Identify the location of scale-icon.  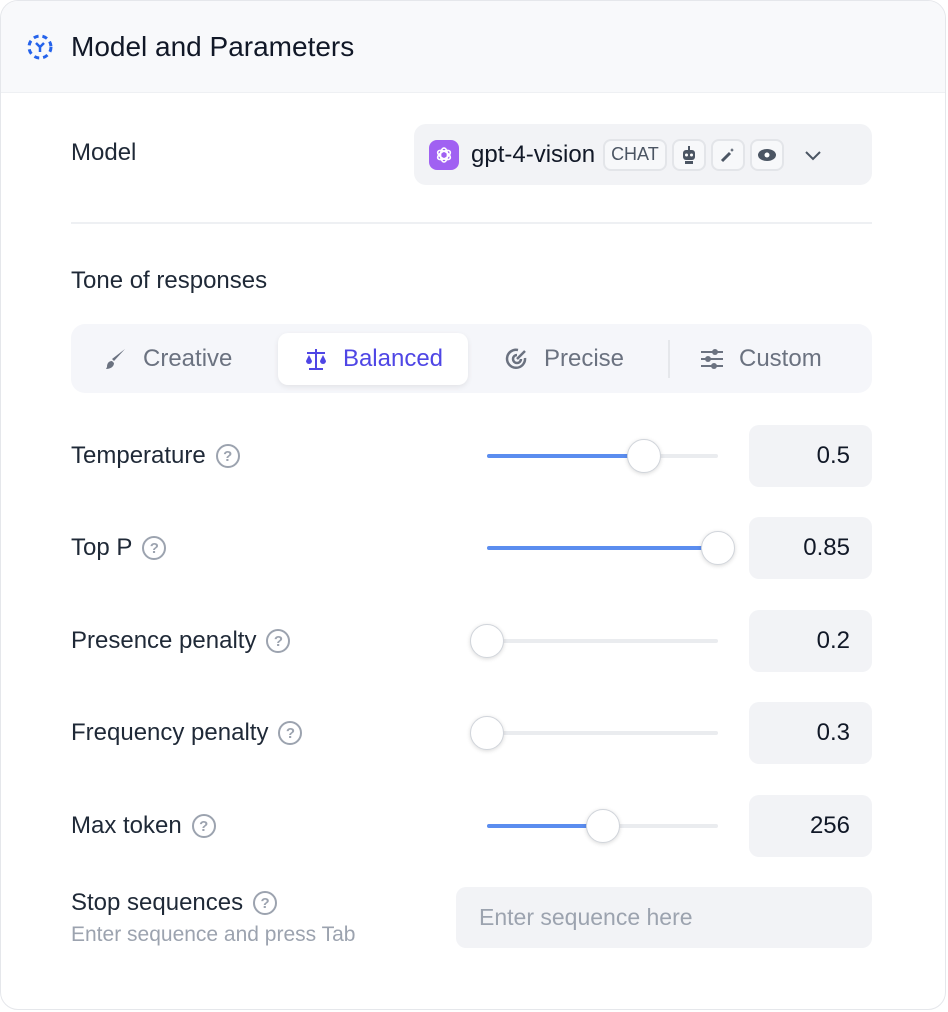
(315, 359).